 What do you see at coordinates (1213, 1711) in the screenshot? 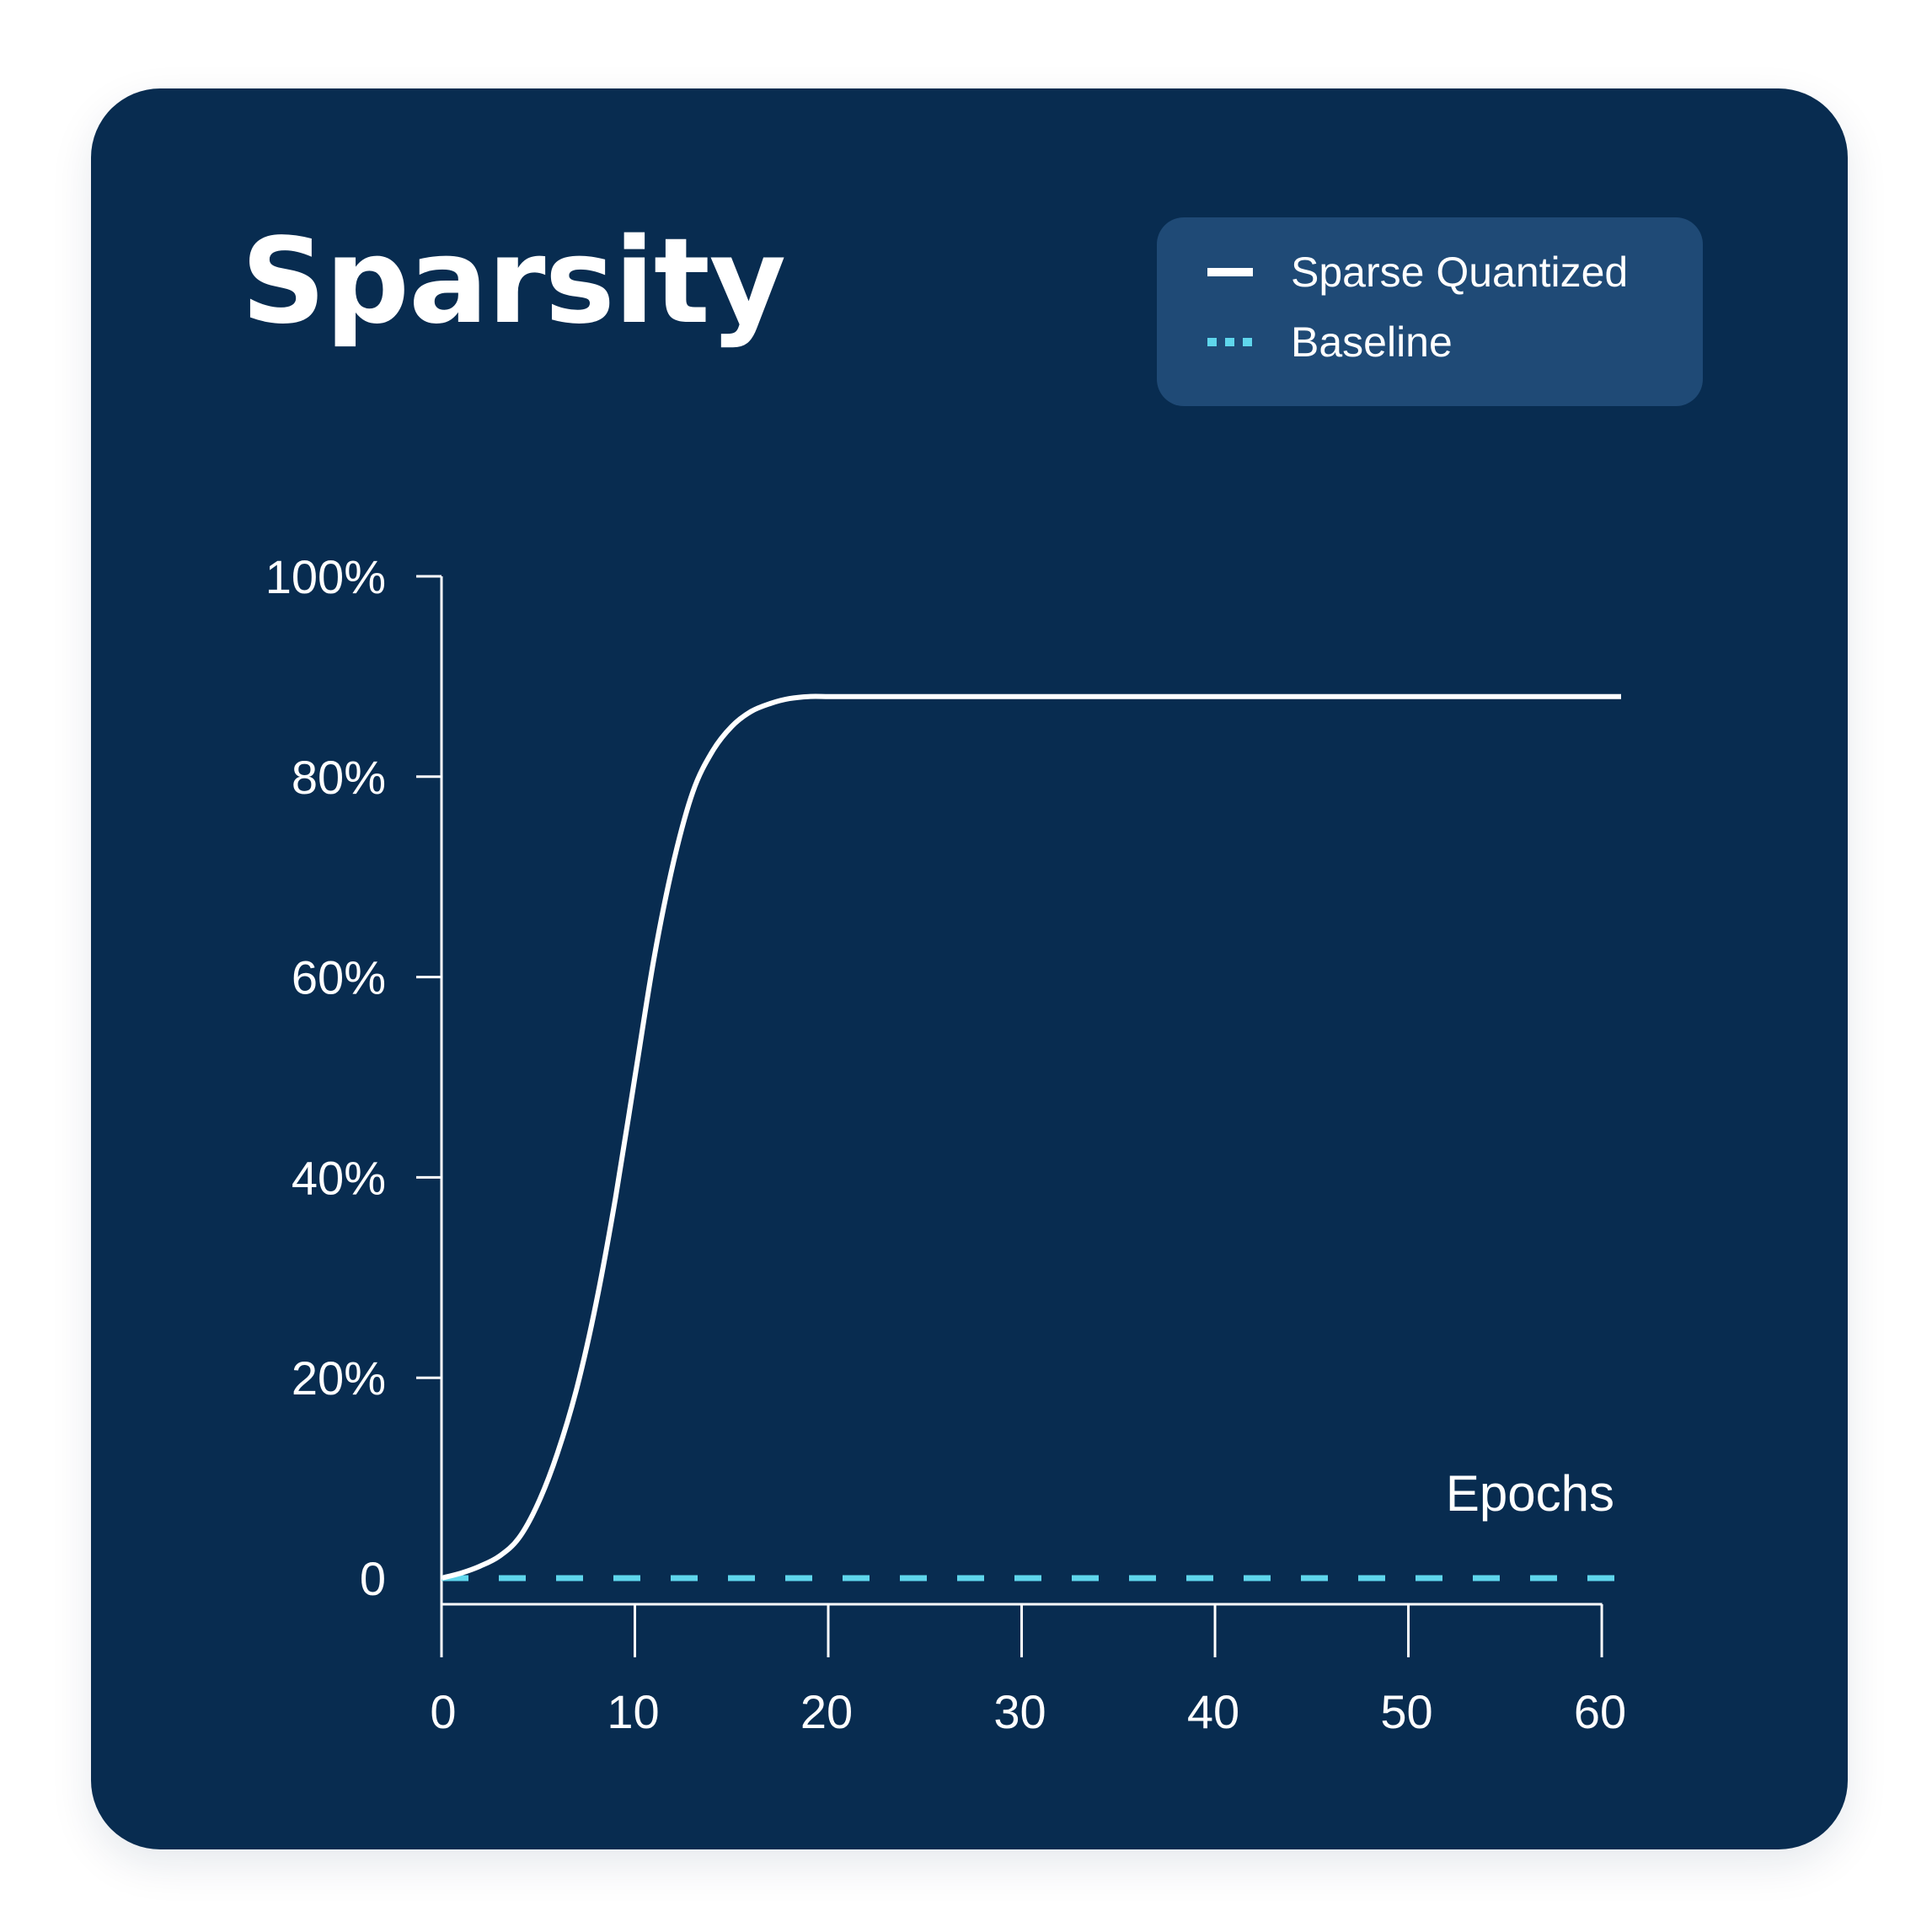
I see `x-tick-label: 40` at bounding box center [1213, 1711].